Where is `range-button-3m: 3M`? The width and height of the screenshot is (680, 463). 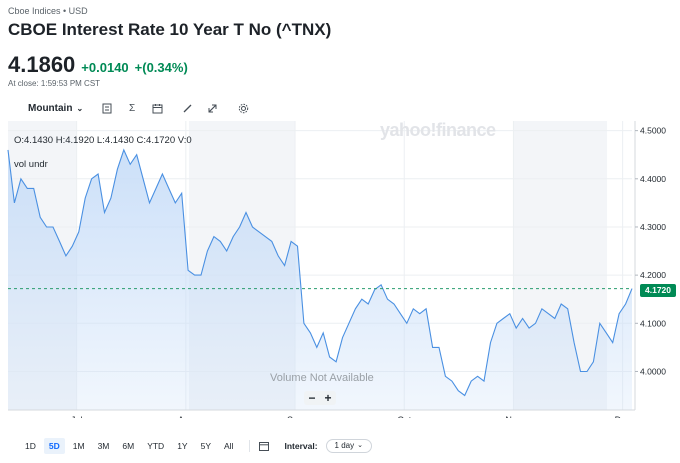
range-button-3m: 3M is located at coordinates (103, 446).